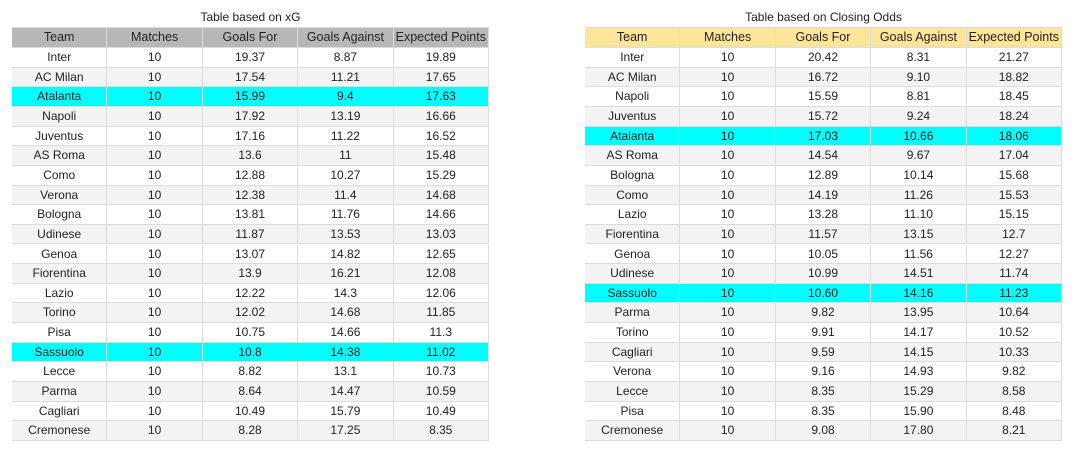 Image resolution: width=1076 pixels, height=451 pixels. Describe the element at coordinates (441, 97) in the screenshot. I see `value-cell: 17.63` at that location.